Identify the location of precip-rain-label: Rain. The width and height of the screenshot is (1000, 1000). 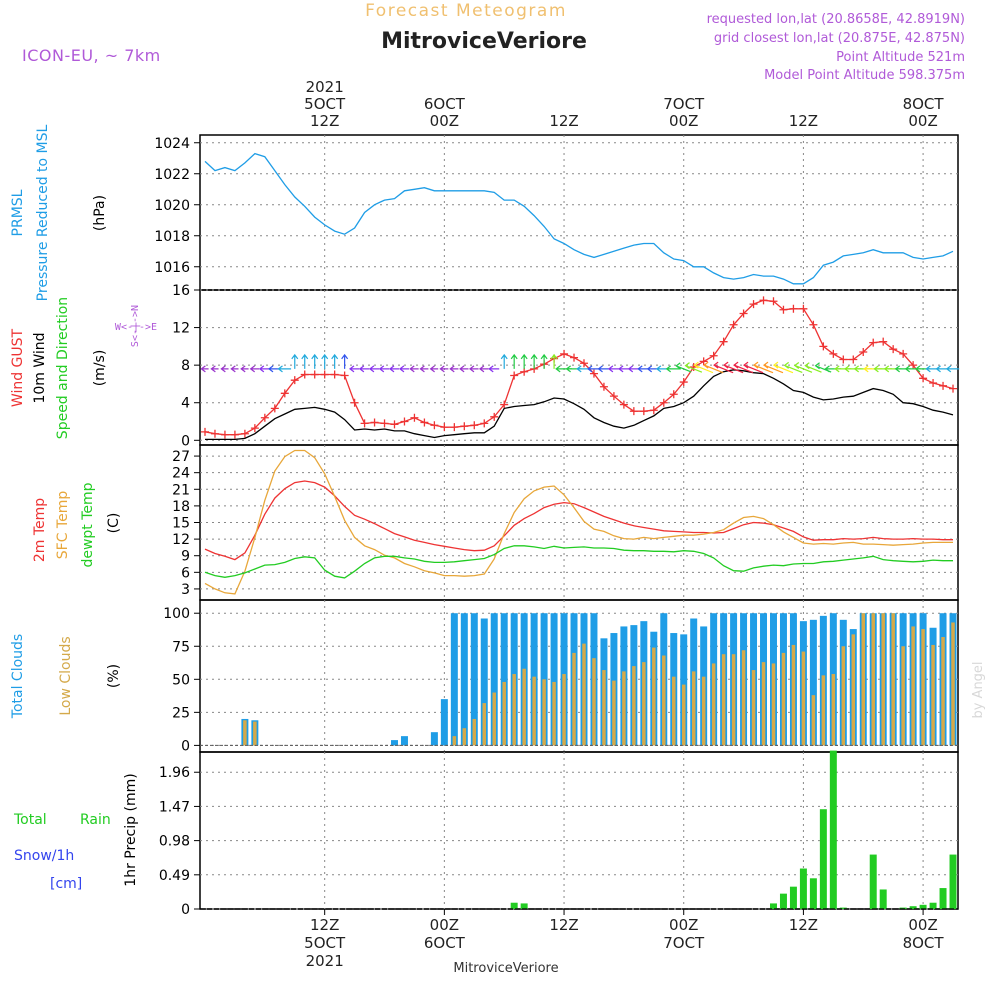
(95, 820).